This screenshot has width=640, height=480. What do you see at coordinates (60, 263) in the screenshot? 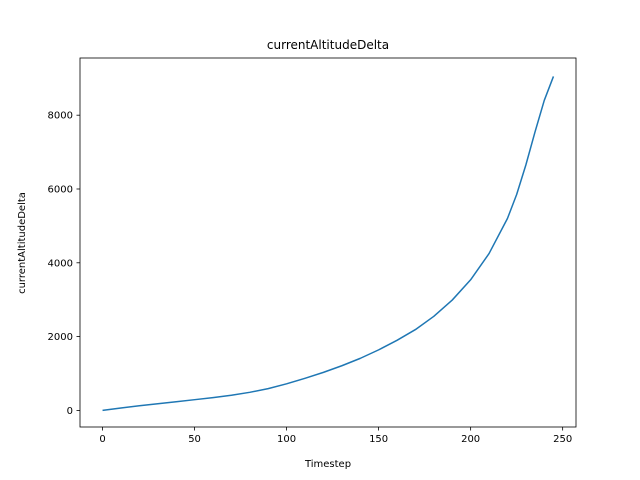
I see `y-tick-label: 4000` at bounding box center [60, 263].